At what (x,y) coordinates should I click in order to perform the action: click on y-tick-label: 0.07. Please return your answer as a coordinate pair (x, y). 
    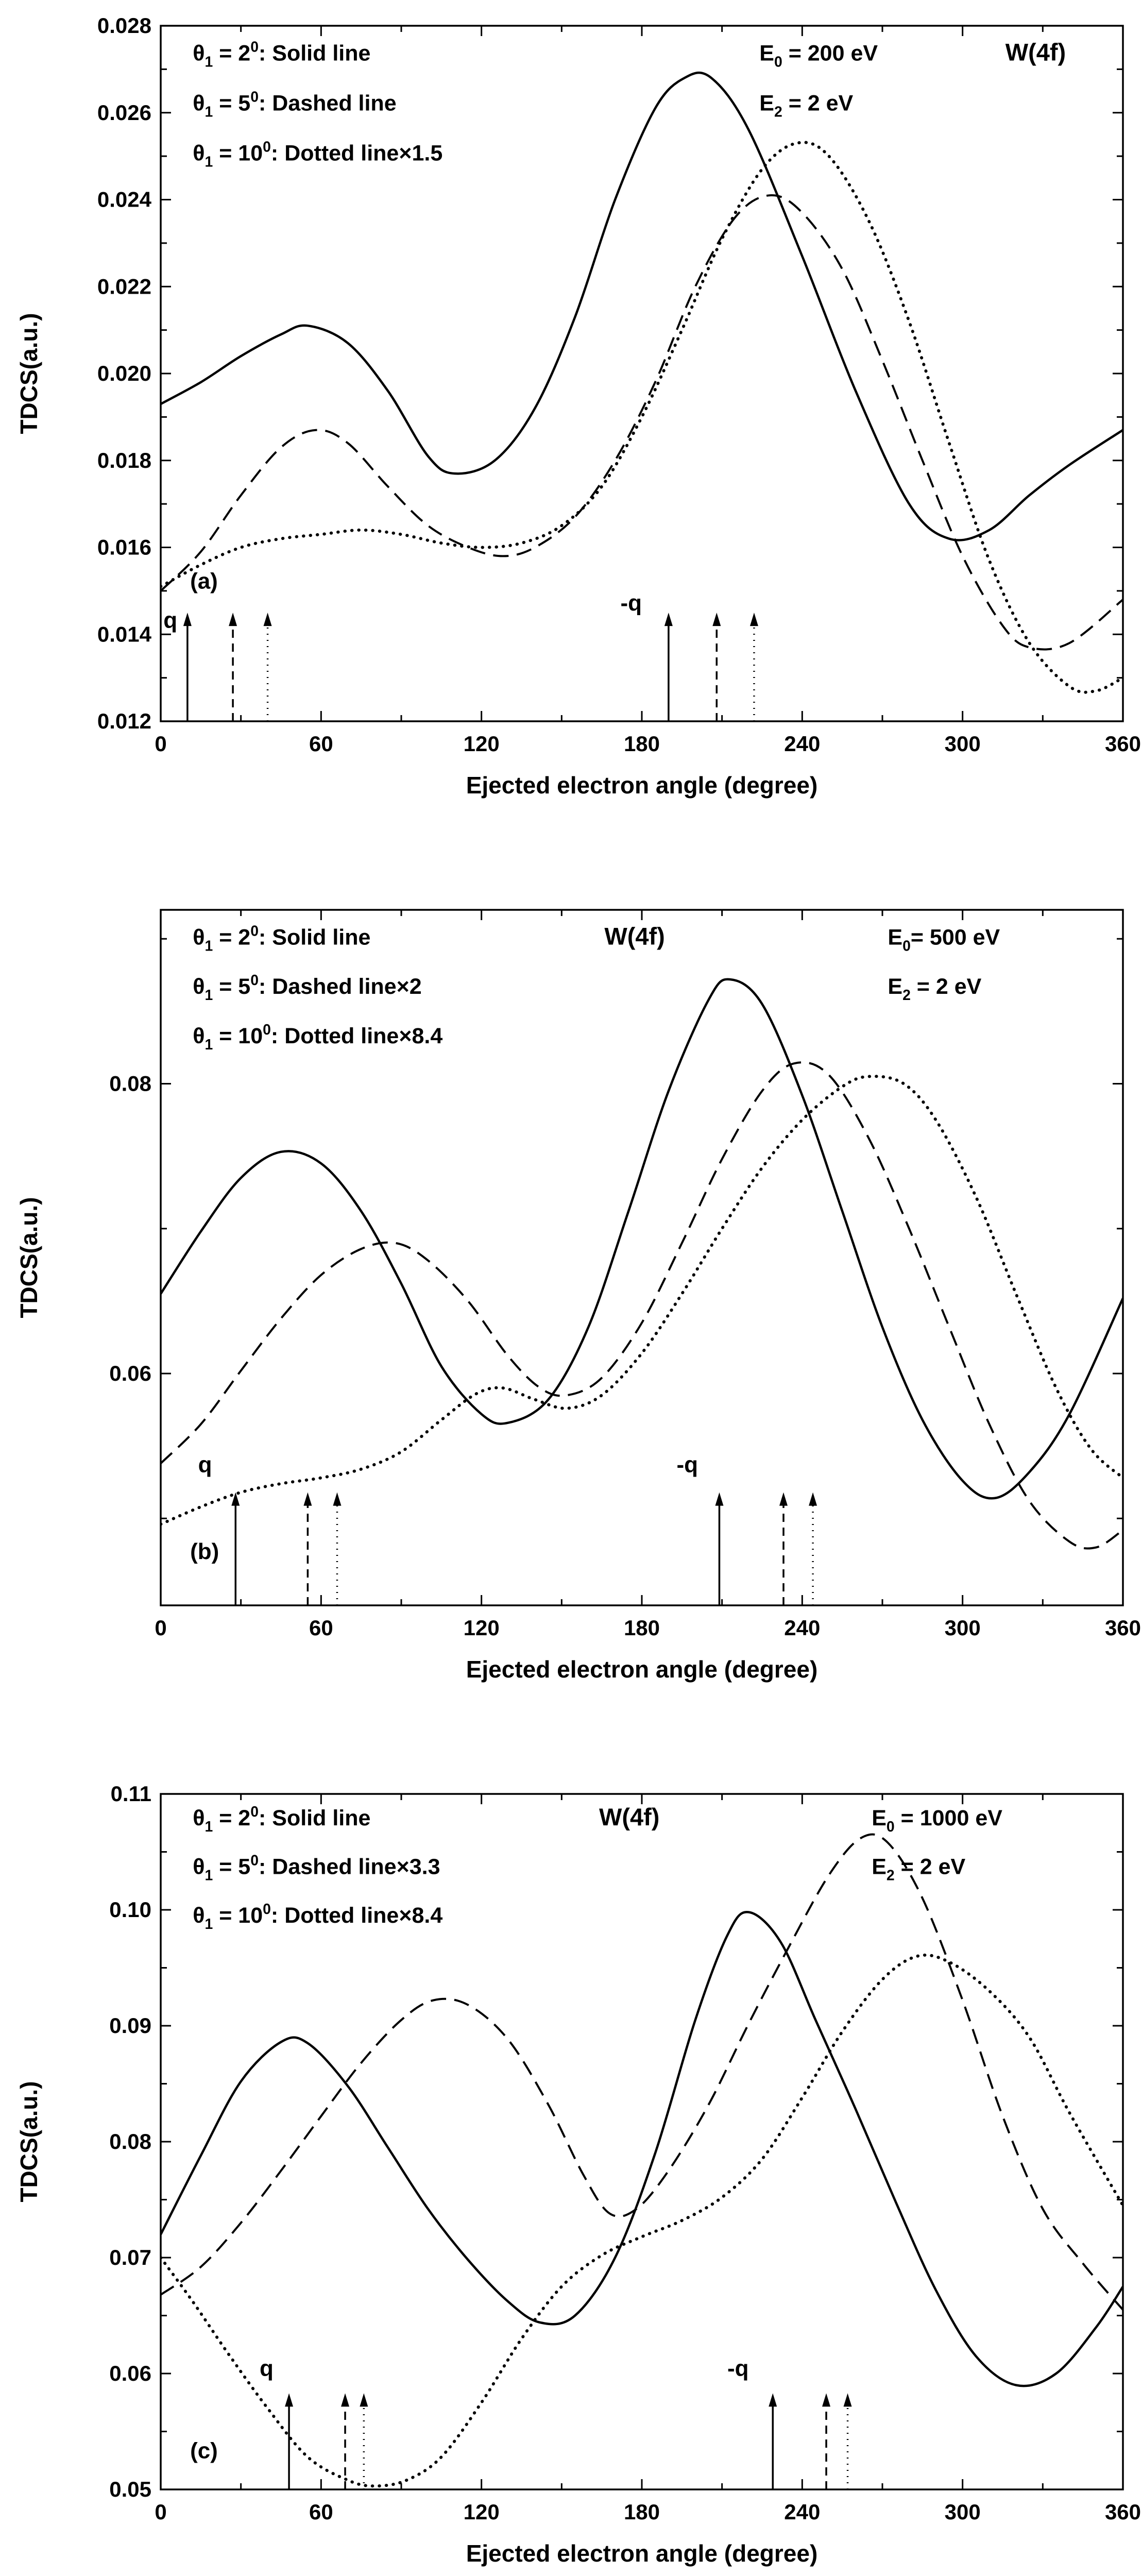
    Looking at the image, I should click on (130, 2257).